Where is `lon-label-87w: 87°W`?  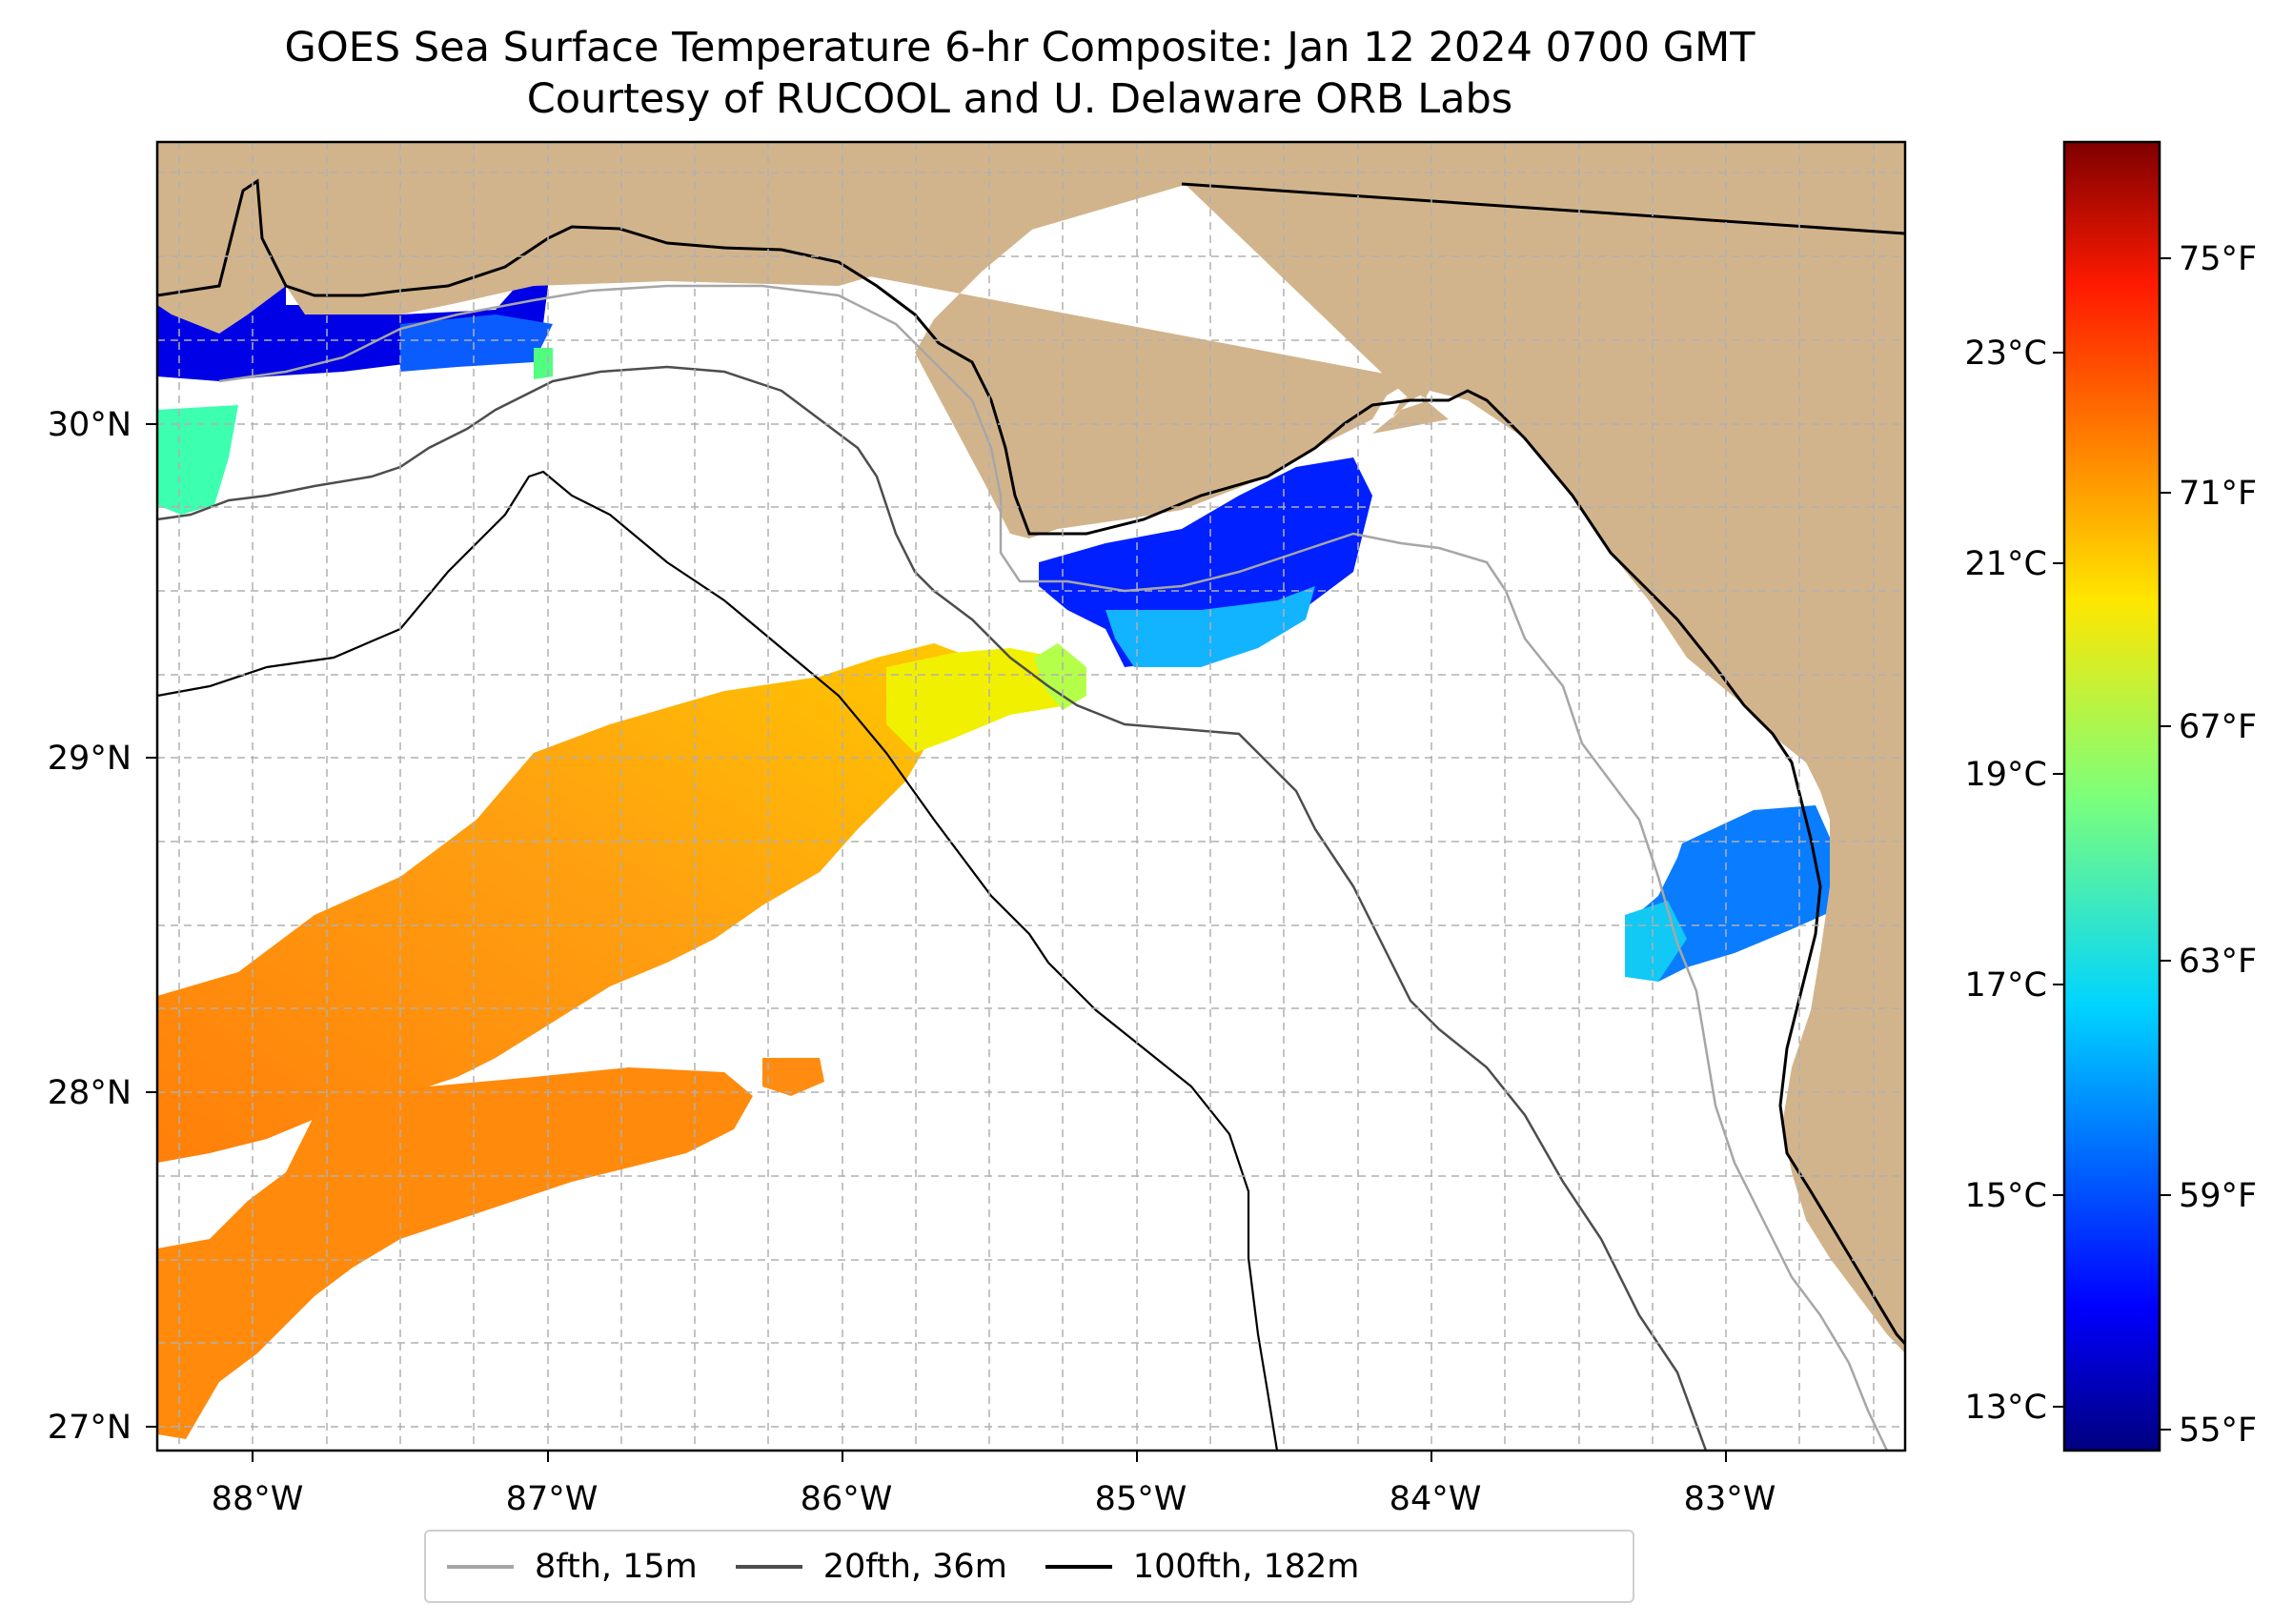
lon-label-87w: 87°W is located at coordinates (553, 1499).